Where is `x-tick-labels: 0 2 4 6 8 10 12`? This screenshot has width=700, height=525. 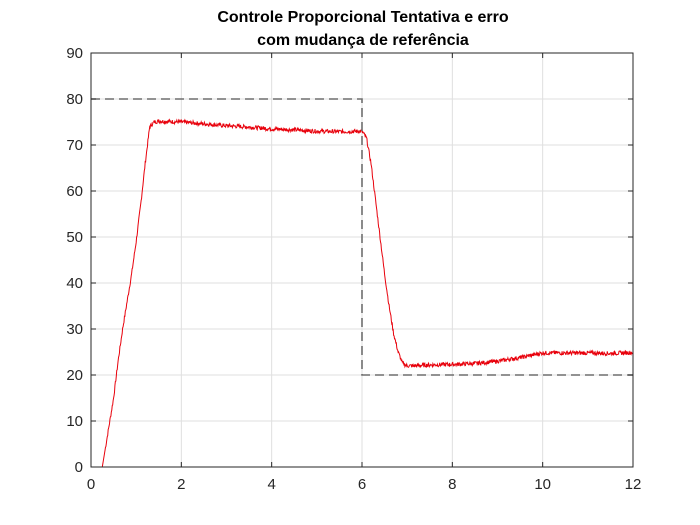 x-tick-labels: 0 2 4 6 8 10 12 is located at coordinates (364, 484).